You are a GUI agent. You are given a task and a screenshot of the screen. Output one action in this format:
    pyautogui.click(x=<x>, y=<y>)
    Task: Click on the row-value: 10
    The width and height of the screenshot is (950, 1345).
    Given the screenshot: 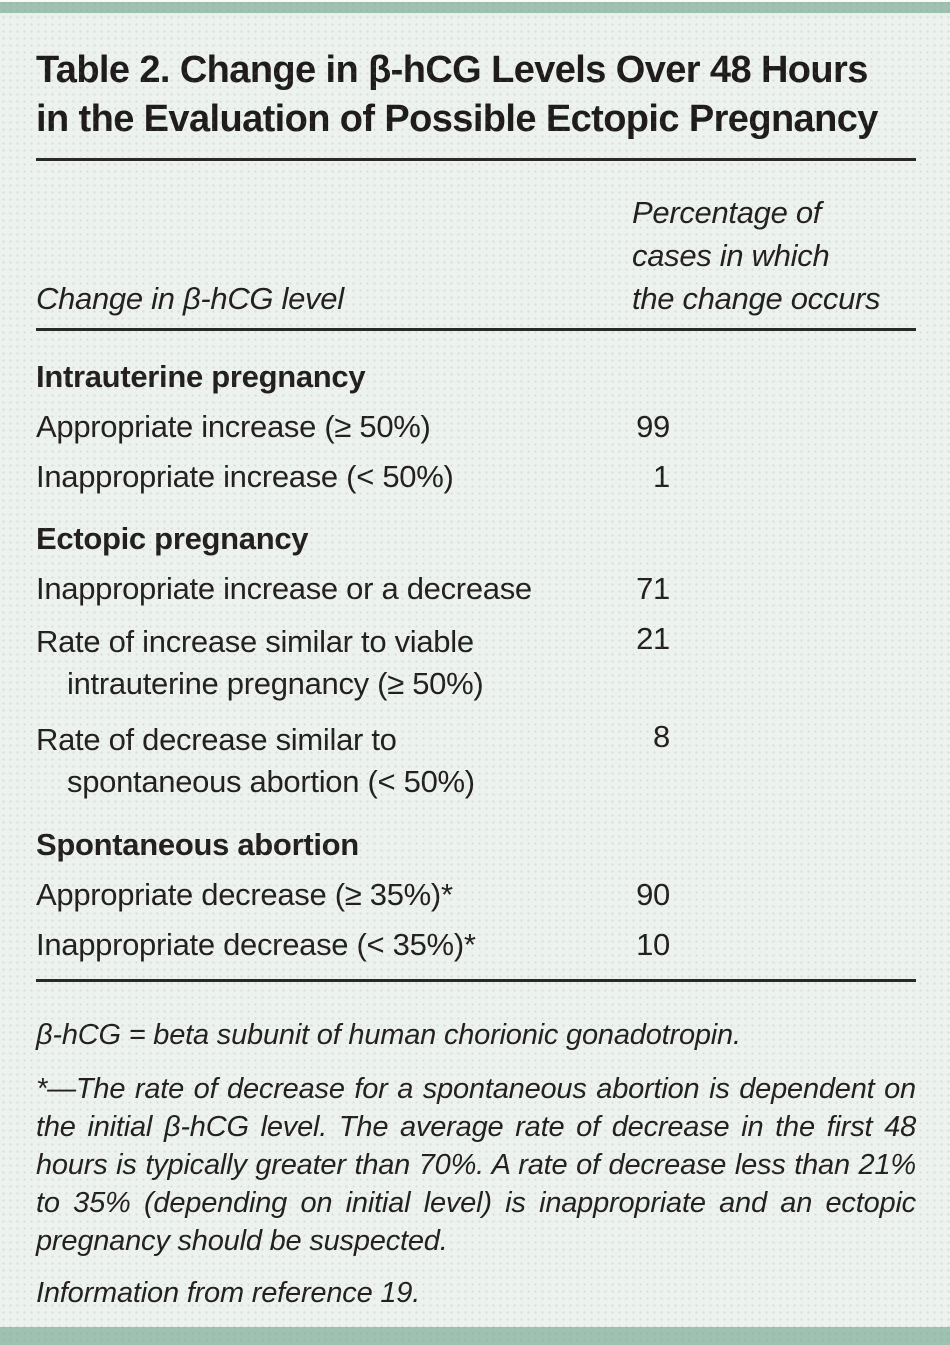 What is the action you would take?
    pyautogui.click(x=653, y=944)
    